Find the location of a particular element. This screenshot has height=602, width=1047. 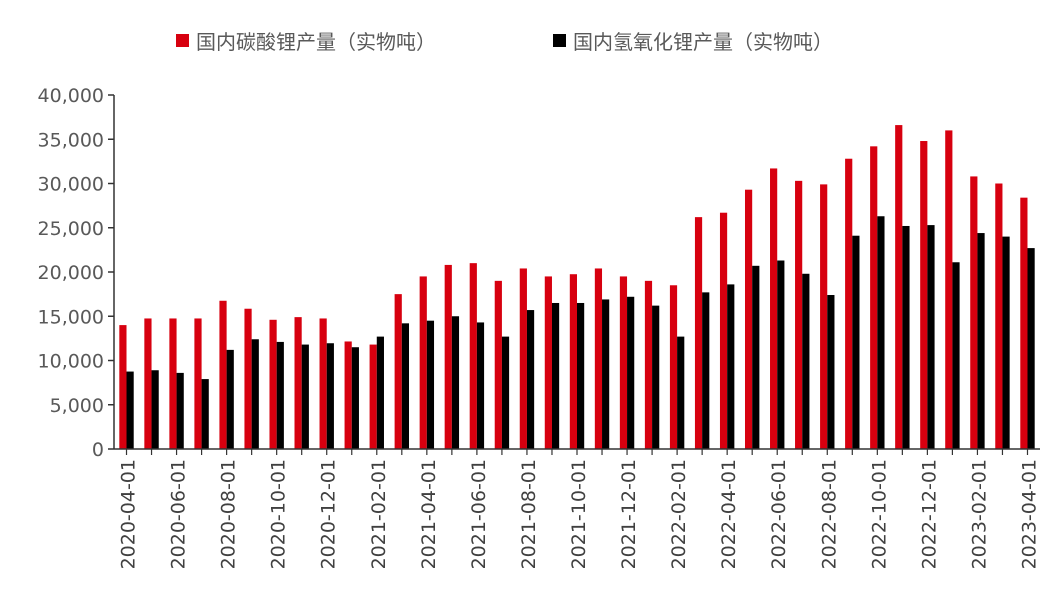

legend-item-lithium-carbonate: 国内碳酸锂产量（实物吨） is located at coordinates (306, 40).